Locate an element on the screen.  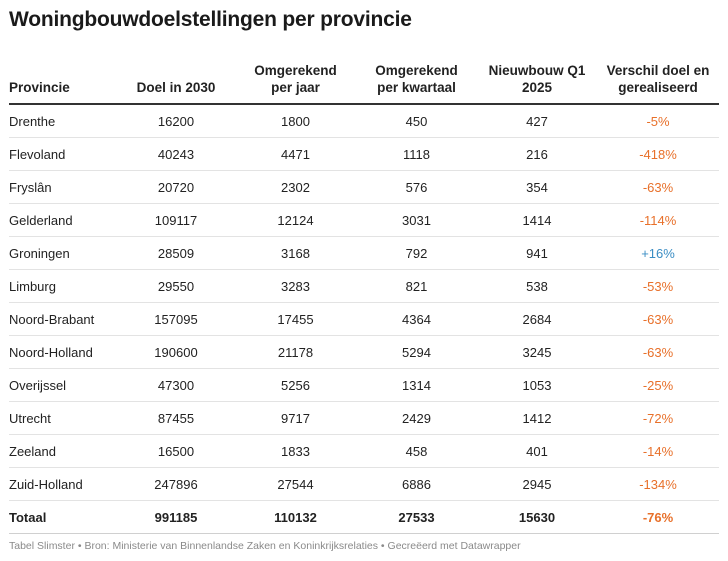
cell-per-quarter: 821 is located at coordinates (416, 286).